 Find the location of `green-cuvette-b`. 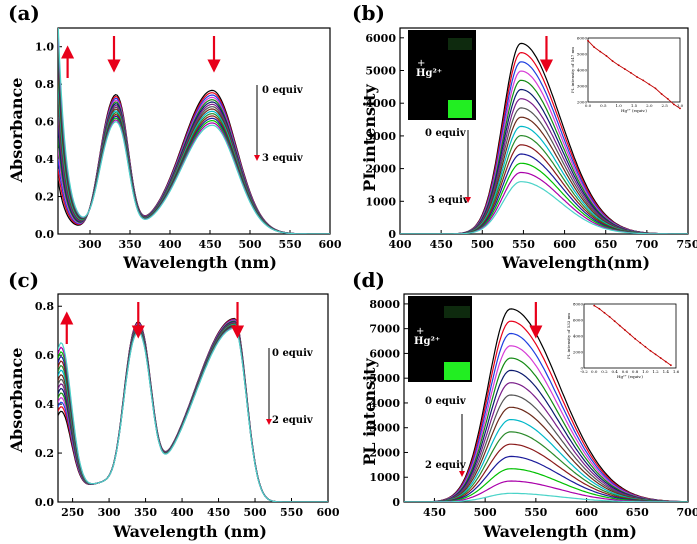

green-cuvette-b is located at coordinates (460, 109).